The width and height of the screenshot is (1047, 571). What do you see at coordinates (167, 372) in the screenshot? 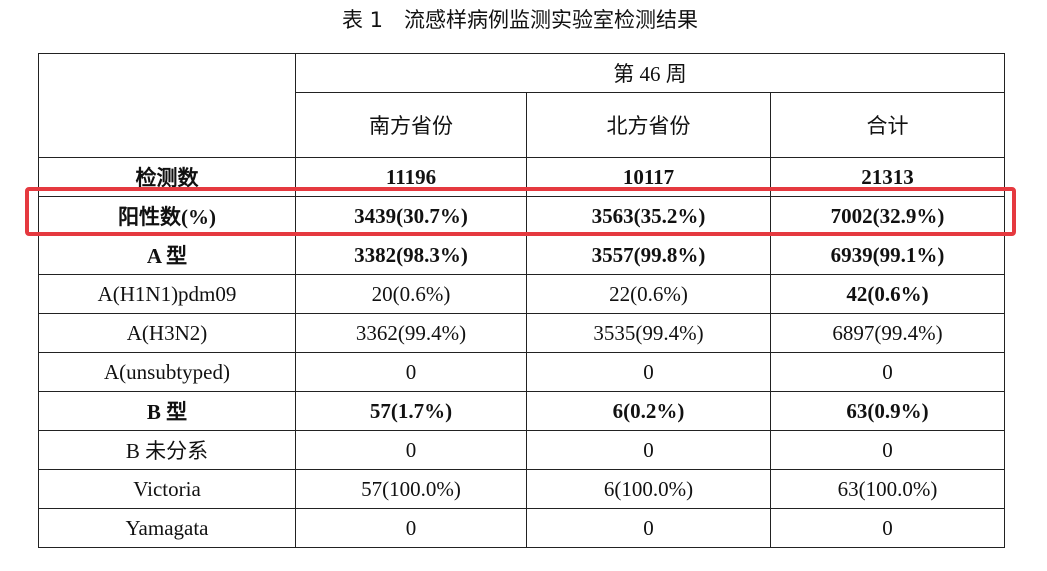
I see `row-label: A(unsubtyped)` at bounding box center [167, 372].